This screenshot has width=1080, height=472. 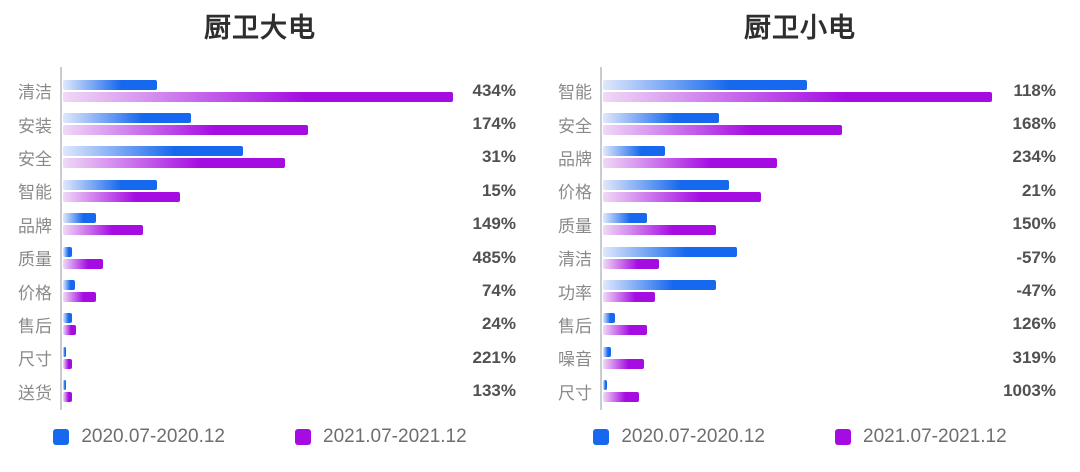 I want to click on growth-value-label: 434%, so click(x=494, y=90).